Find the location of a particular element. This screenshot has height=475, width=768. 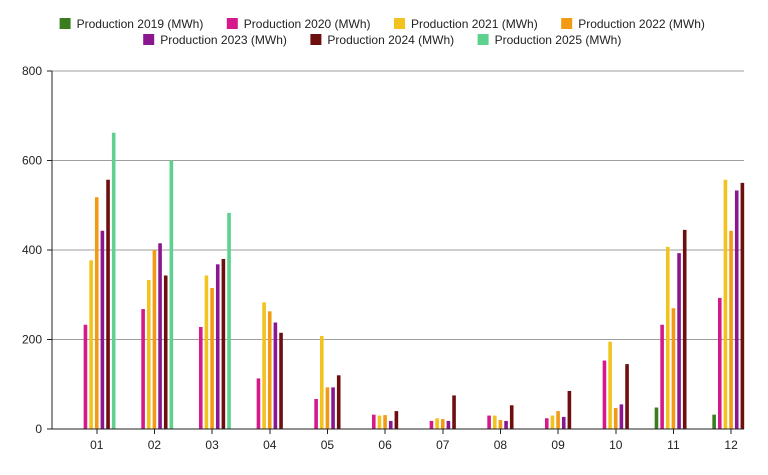

y-tick-label: 200 is located at coordinates (32, 340).